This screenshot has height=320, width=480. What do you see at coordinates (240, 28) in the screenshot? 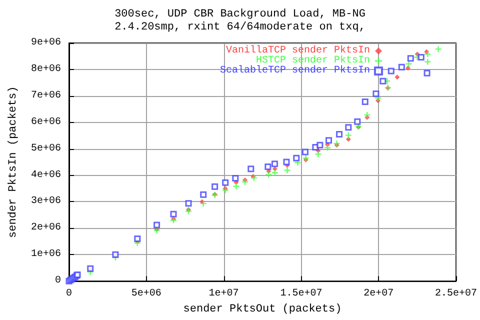
I see `chart-subtitle: 2.4.20smp, rxint 64/64moderate on txq,` at bounding box center [240, 28].